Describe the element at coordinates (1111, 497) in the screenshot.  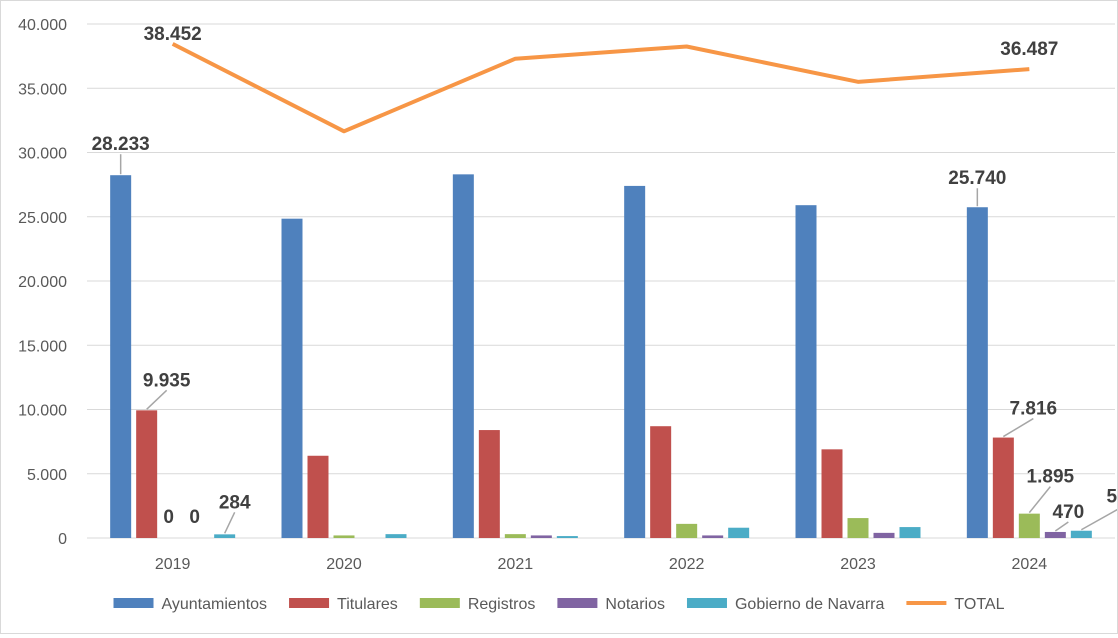
I see `data-label-gobierno-de-navarra: 566` at that location.